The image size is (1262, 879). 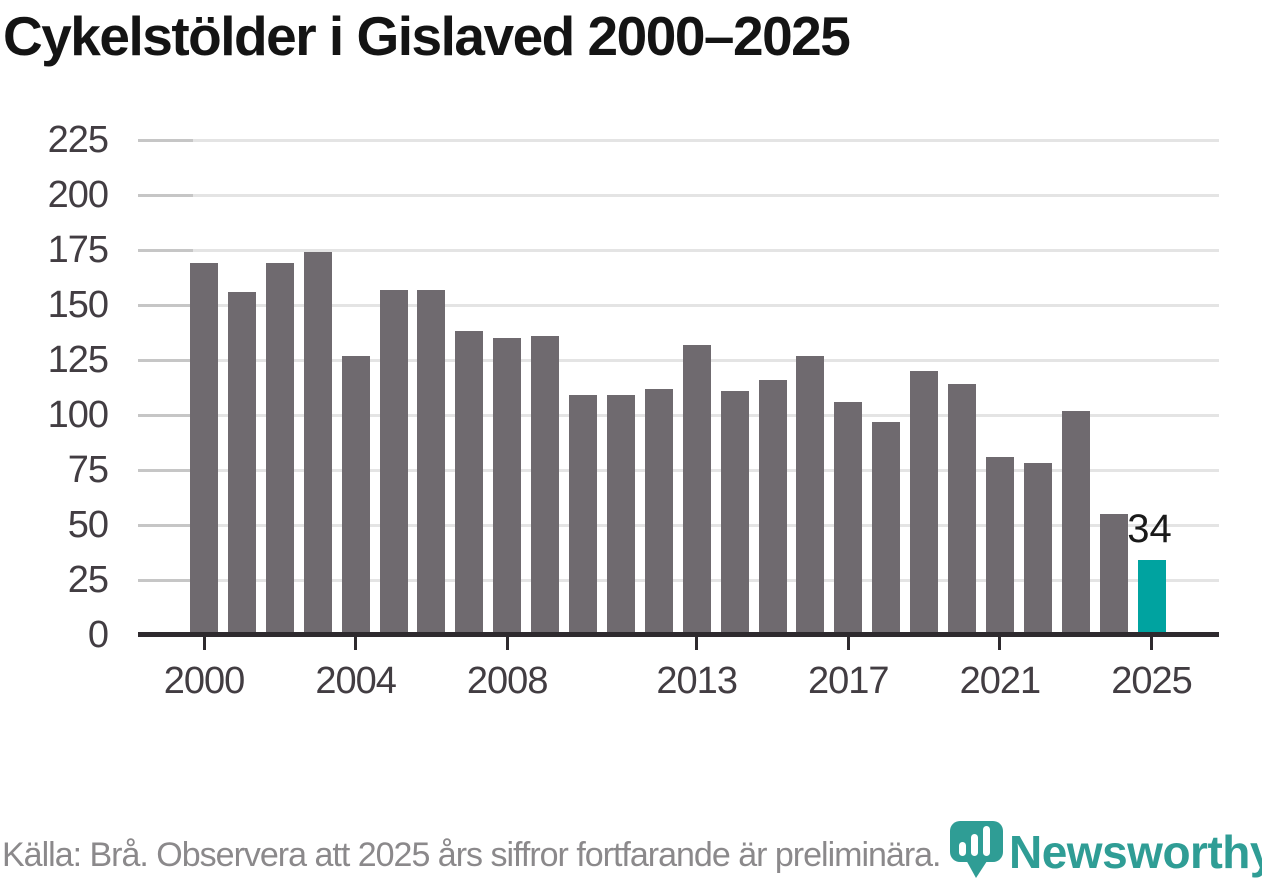 I want to click on bar-2008, so click(x=507, y=486).